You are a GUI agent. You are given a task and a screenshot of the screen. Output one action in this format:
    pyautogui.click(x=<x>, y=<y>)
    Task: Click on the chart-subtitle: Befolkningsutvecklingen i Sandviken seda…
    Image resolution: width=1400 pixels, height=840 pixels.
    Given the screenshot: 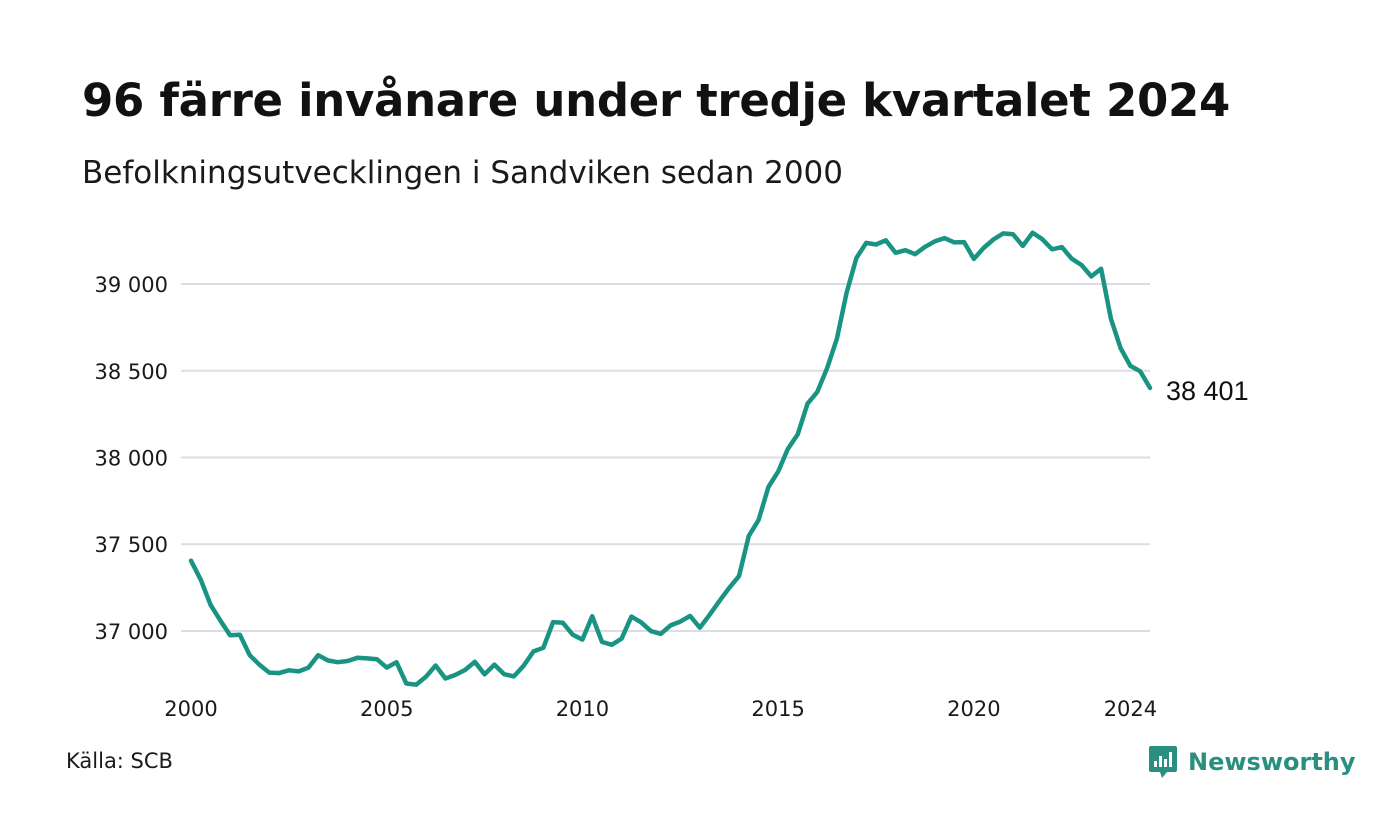 What is the action you would take?
    pyautogui.click(x=462, y=173)
    